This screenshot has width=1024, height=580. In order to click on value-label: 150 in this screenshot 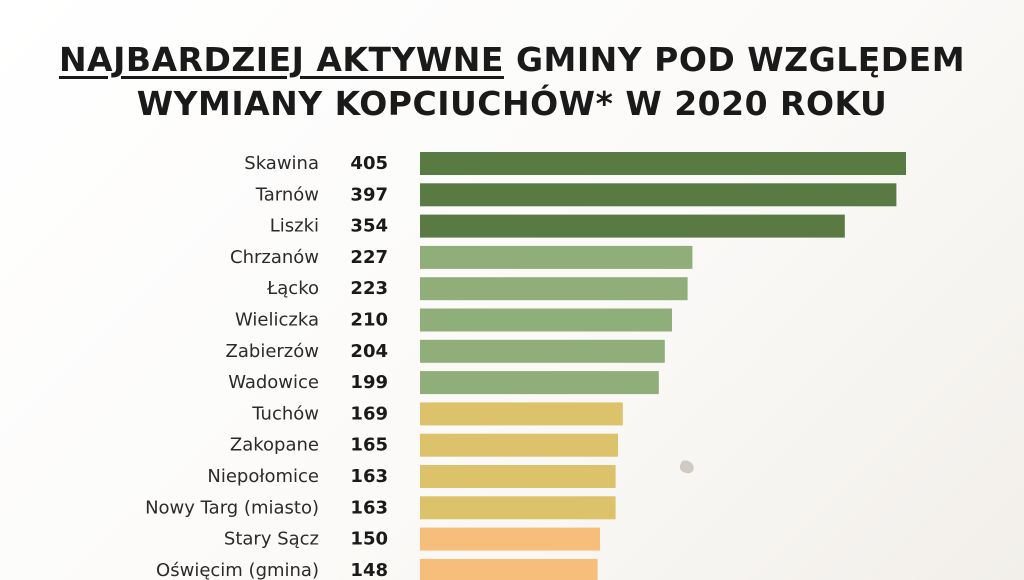, I will do `click(369, 539)`.